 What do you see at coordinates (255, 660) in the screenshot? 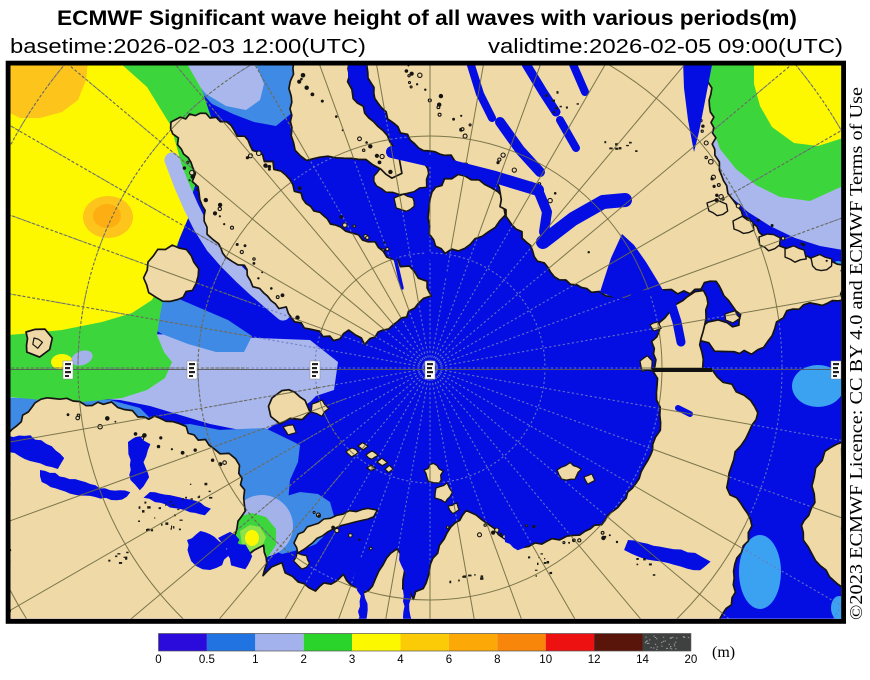
I see `svg-text: 1` at bounding box center [255, 660].